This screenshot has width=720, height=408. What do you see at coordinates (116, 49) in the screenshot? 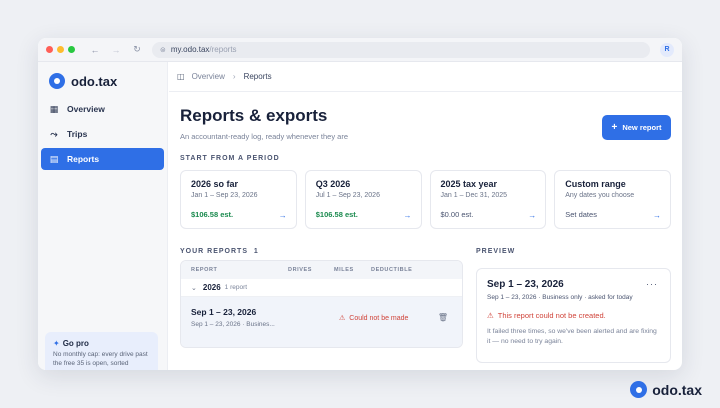
I see `forward-arrow-icon: →` at bounding box center [116, 49].